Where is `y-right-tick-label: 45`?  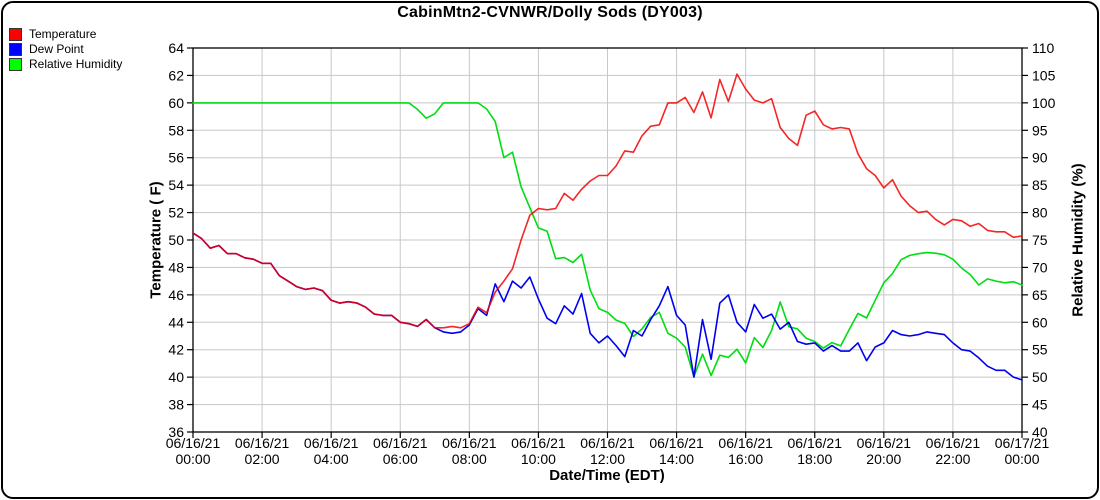 y-right-tick-label: 45 is located at coordinates (1040, 405).